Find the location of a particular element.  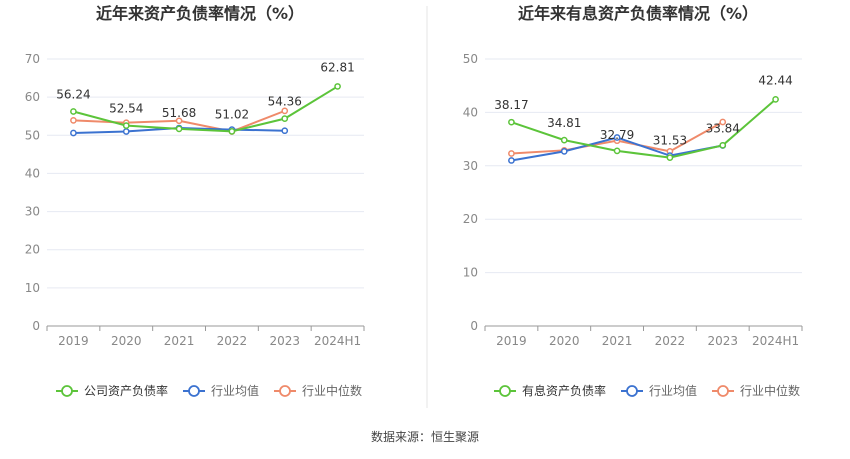

source-note: 数据来源：恒生聚源 is located at coordinates (424, 437).